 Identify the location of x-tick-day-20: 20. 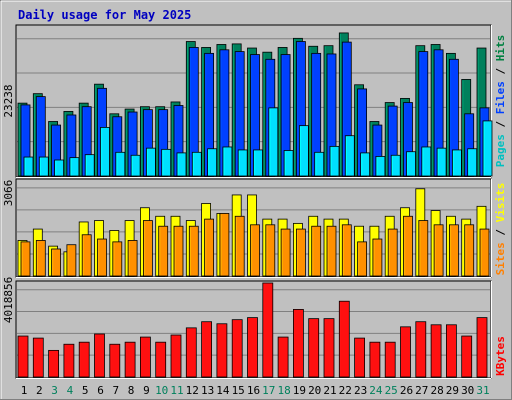
(314, 390).